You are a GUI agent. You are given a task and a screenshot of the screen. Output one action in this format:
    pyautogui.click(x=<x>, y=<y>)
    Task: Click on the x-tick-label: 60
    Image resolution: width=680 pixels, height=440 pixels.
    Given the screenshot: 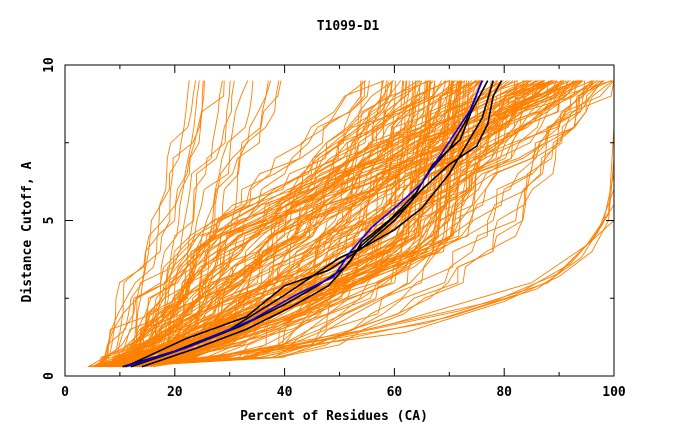 What is the action you would take?
    pyautogui.click(x=395, y=392)
    